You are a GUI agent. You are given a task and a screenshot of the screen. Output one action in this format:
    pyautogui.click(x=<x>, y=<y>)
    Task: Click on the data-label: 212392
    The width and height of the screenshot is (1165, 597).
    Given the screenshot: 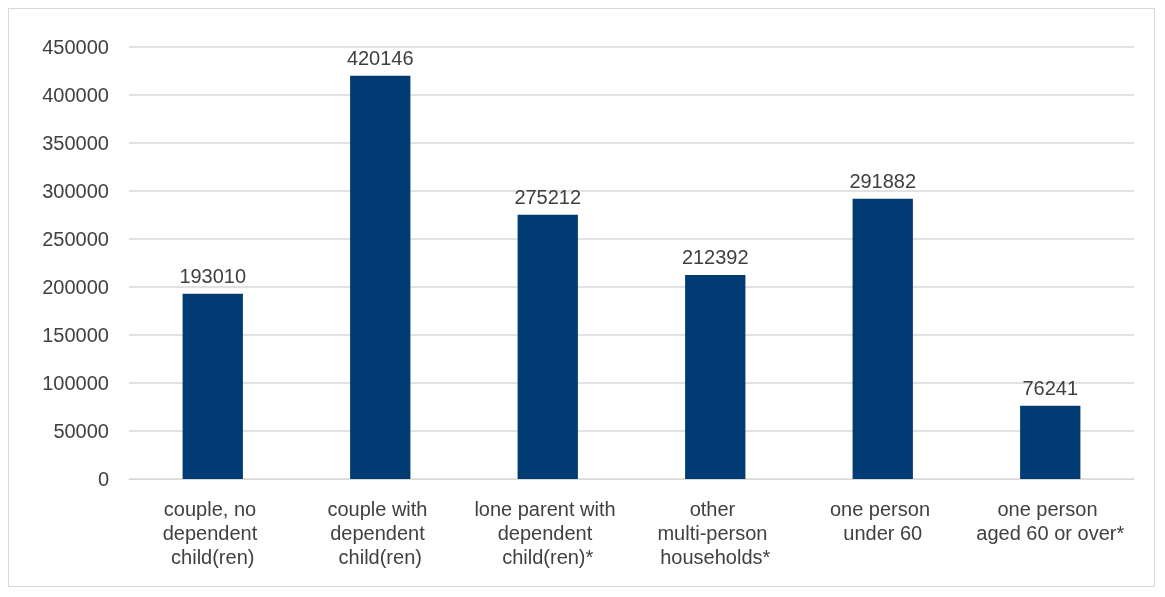 What is the action you would take?
    pyautogui.click(x=715, y=257)
    